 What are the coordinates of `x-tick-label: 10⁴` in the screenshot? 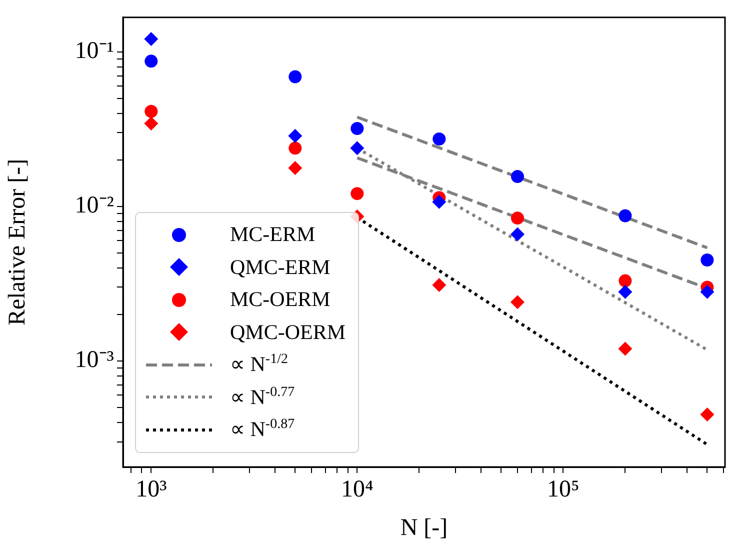 It's located at (357, 489).